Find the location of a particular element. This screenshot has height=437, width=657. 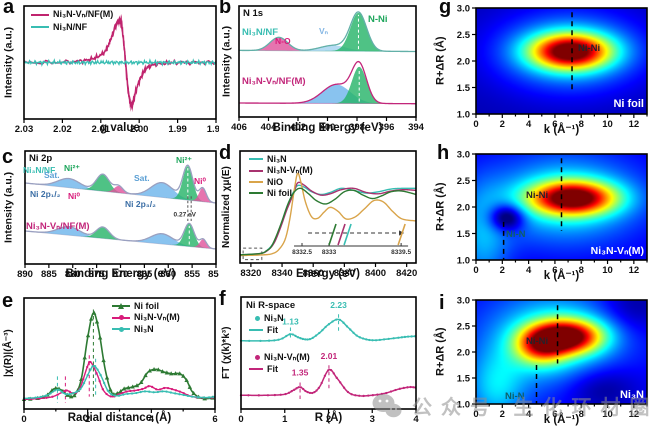

wavelet-chart-ni3n is located at coordinates (543, 364).